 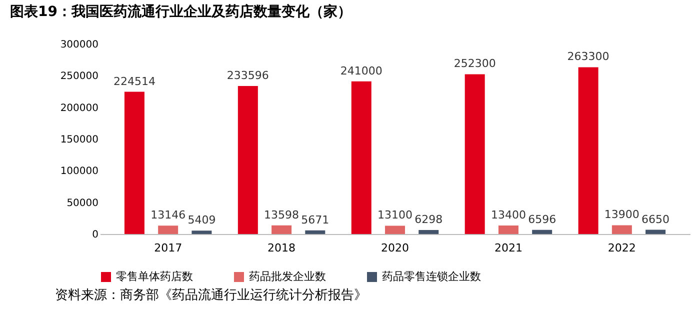 What do you see at coordinates (282, 215) in the screenshot?
I see `data-label: 13598` at bounding box center [282, 215].